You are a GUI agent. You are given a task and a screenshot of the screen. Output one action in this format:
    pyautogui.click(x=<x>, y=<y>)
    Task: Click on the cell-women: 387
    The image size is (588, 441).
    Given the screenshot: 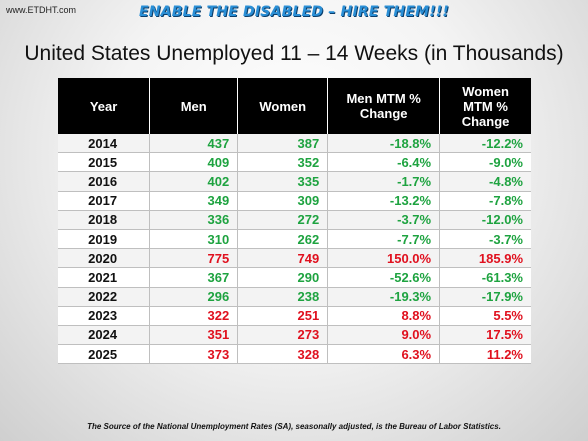 What is the action you would take?
    pyautogui.click(x=283, y=144)
    